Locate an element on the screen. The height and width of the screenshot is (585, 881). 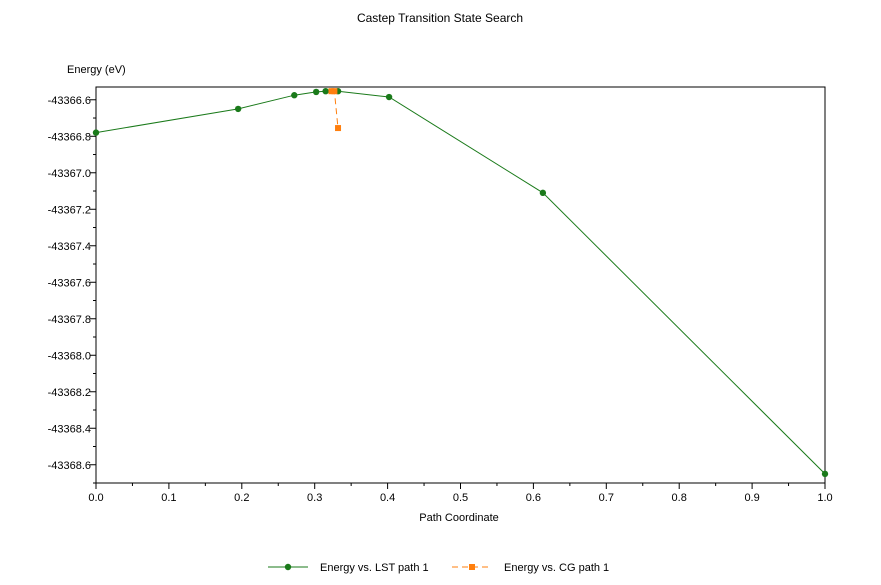
x-tick-label: 0.5 is located at coordinates (460, 498).